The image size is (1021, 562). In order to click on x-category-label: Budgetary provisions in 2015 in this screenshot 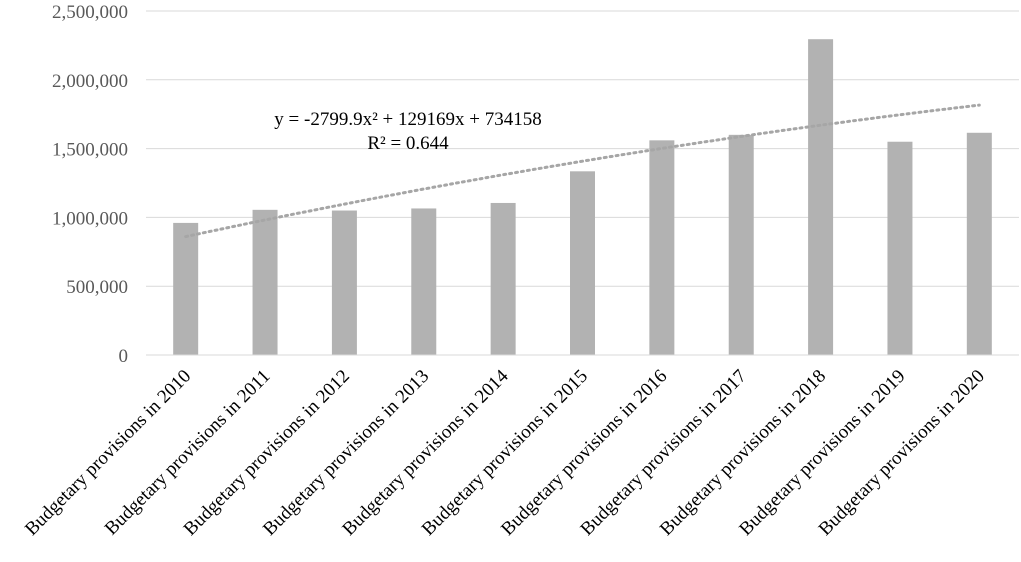, I will do `click(505, 453)`.